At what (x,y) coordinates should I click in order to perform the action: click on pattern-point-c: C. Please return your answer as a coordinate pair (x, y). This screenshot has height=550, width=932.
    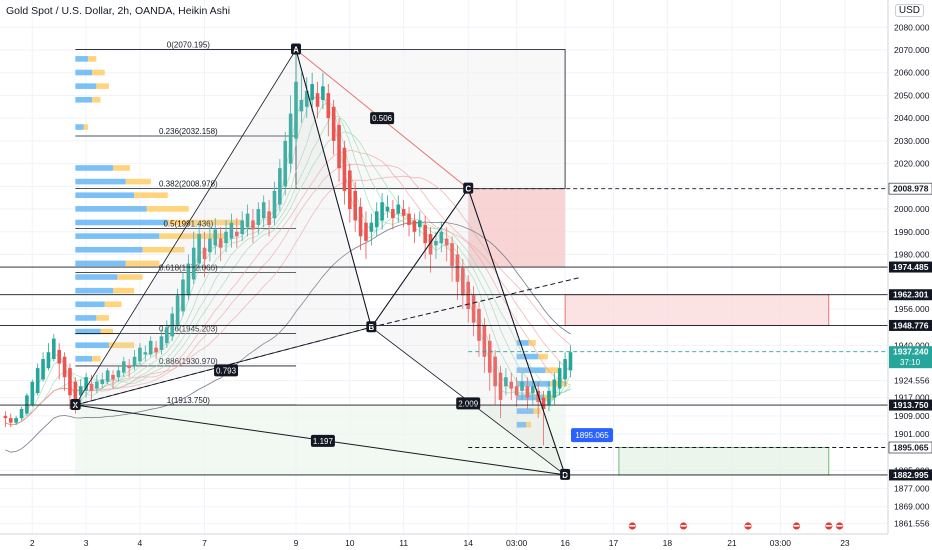
    Looking at the image, I should click on (468, 189).